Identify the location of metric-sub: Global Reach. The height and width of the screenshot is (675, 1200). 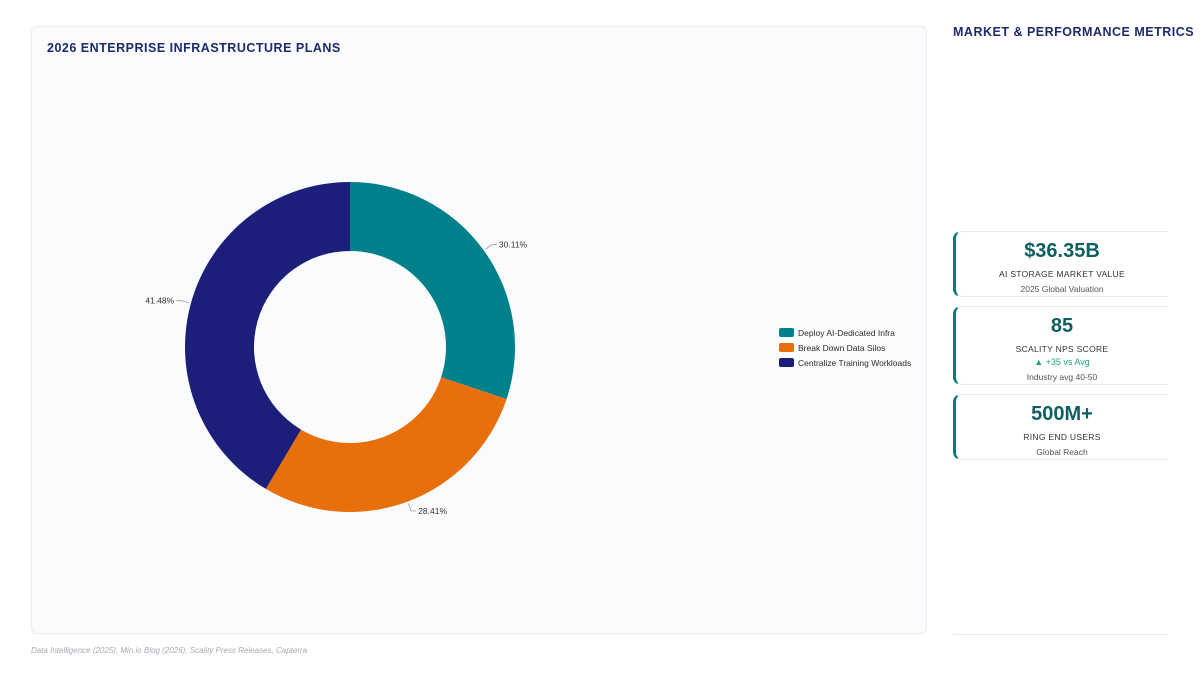
(1062, 452).